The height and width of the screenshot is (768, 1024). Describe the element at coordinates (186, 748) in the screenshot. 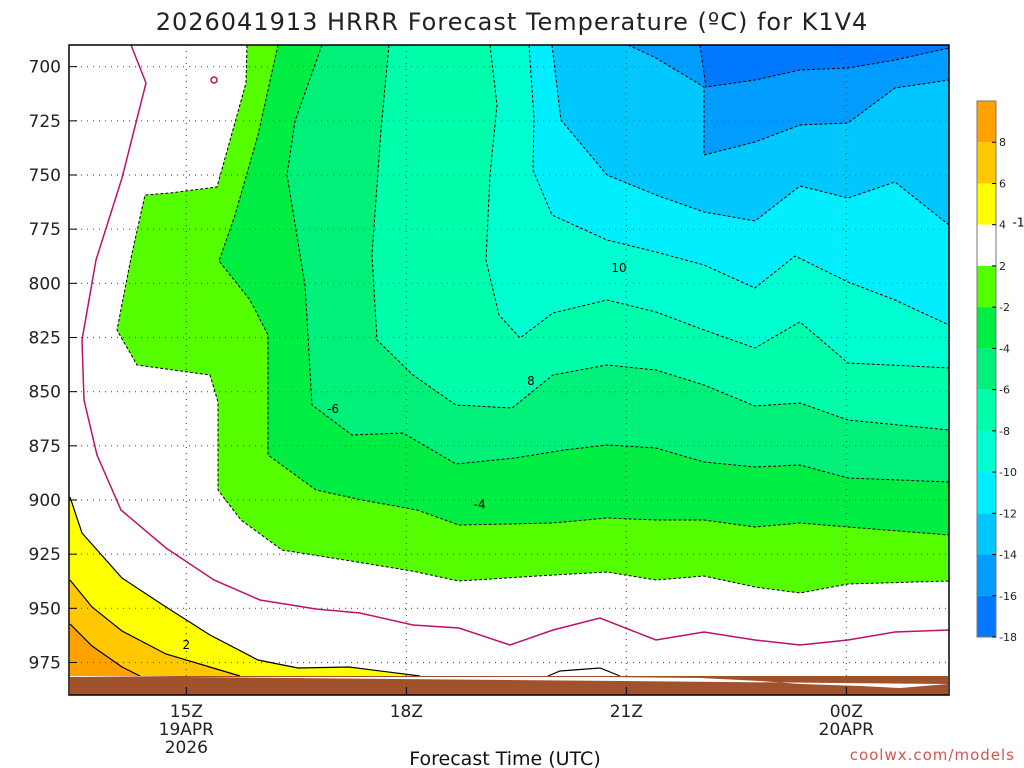

I see `x-tick-label: 2026` at that location.